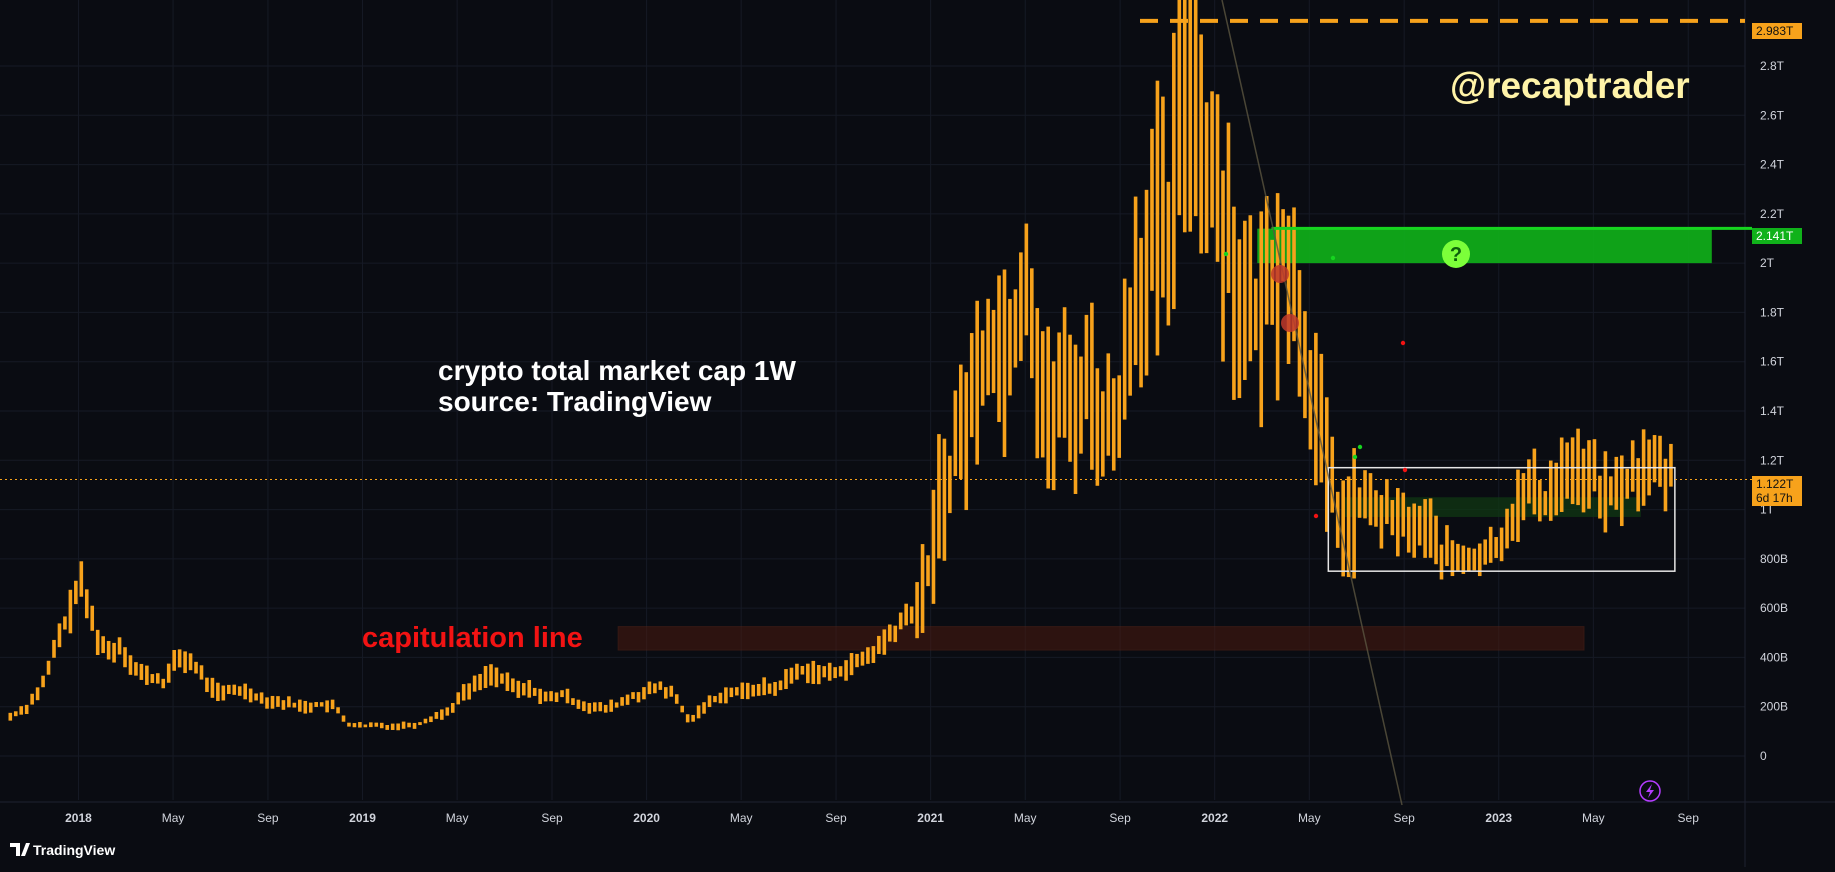 This screenshot has width=1835, height=872. What do you see at coordinates (1772, 115) in the screenshot?
I see `y-tick-label: 2.6T` at bounding box center [1772, 115].